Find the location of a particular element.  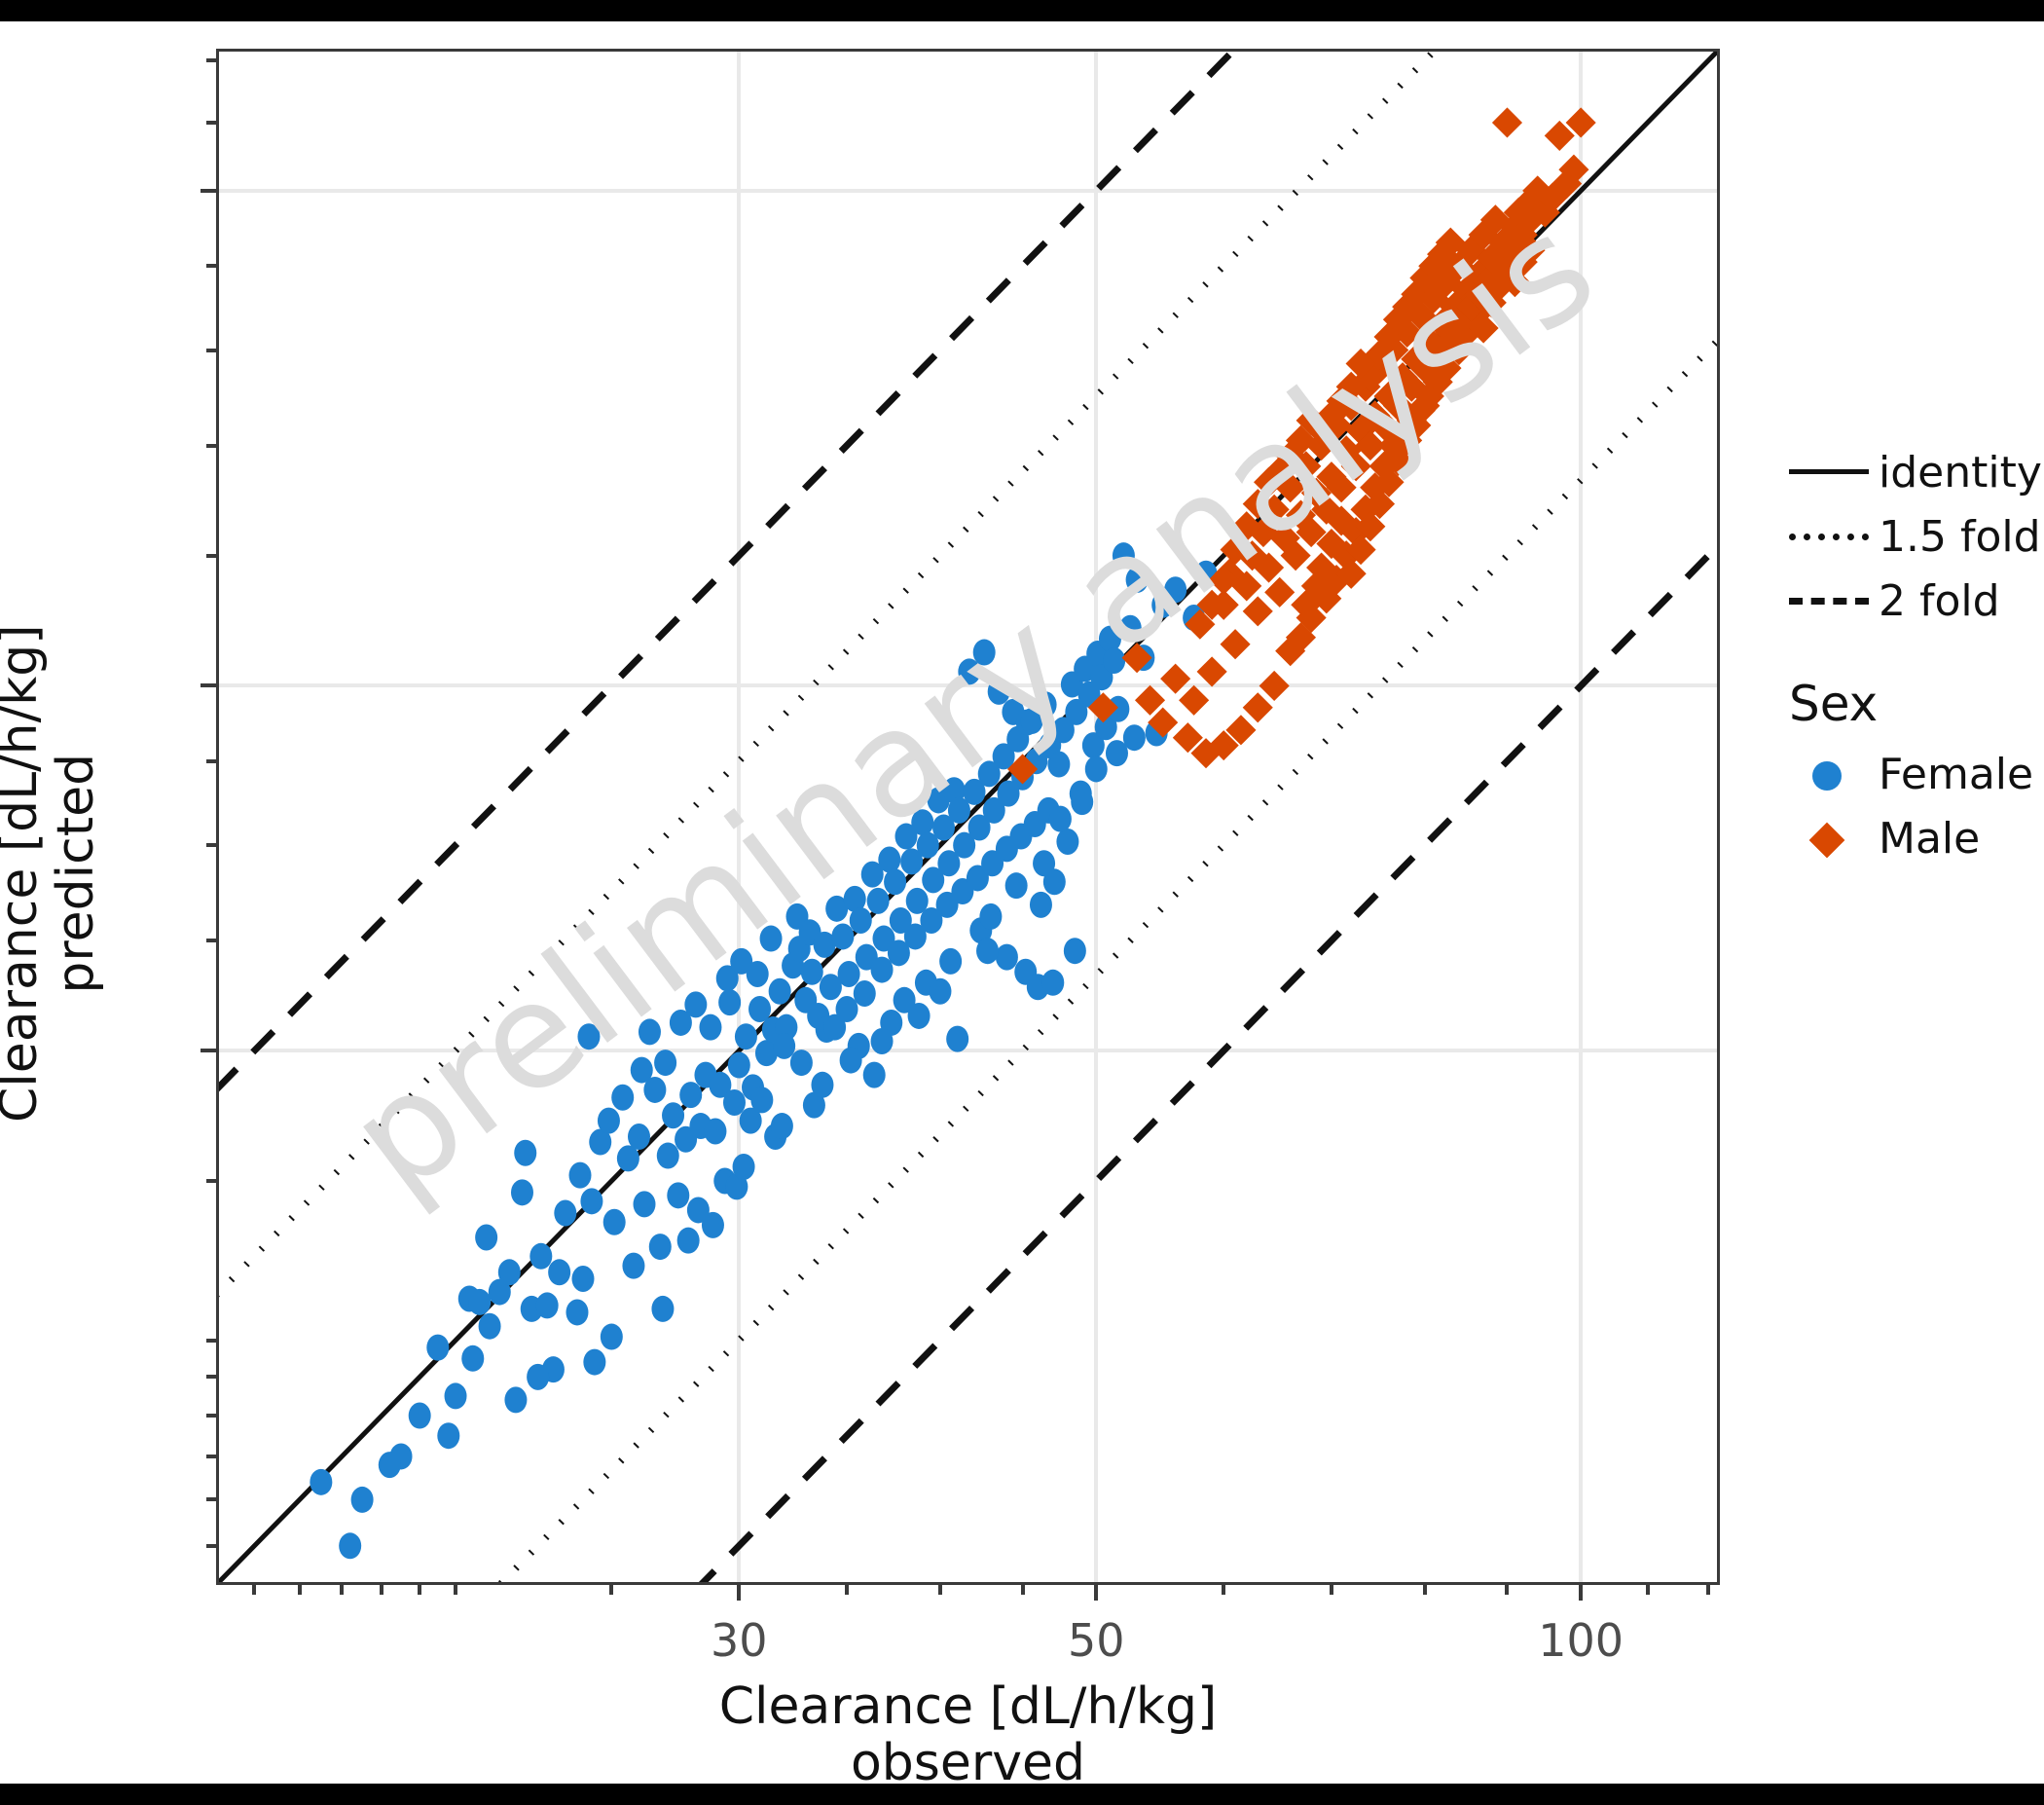

y-axis-title-line2: predicted is located at coordinates (76, 874).